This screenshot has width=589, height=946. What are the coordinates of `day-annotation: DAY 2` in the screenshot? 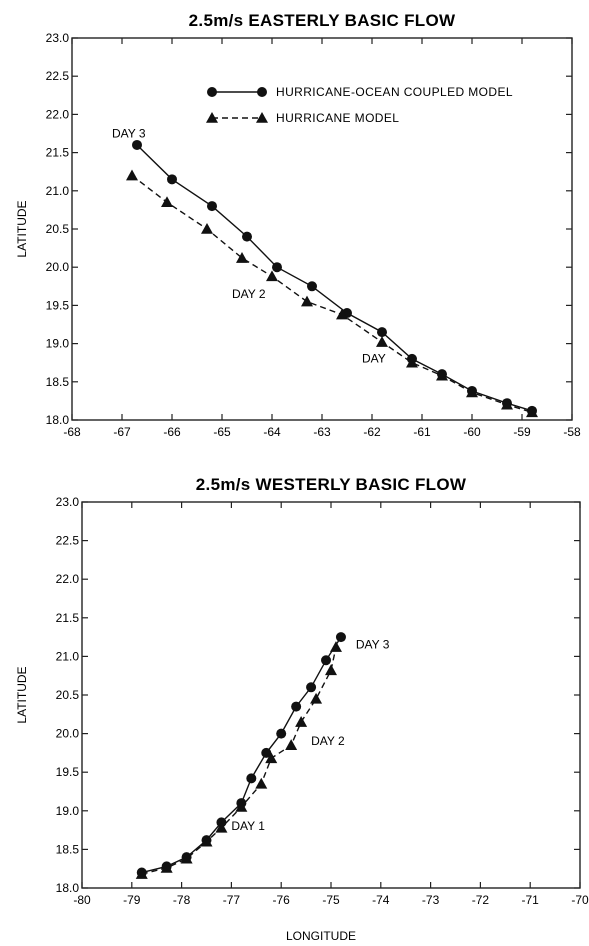 It's located at (249, 294).